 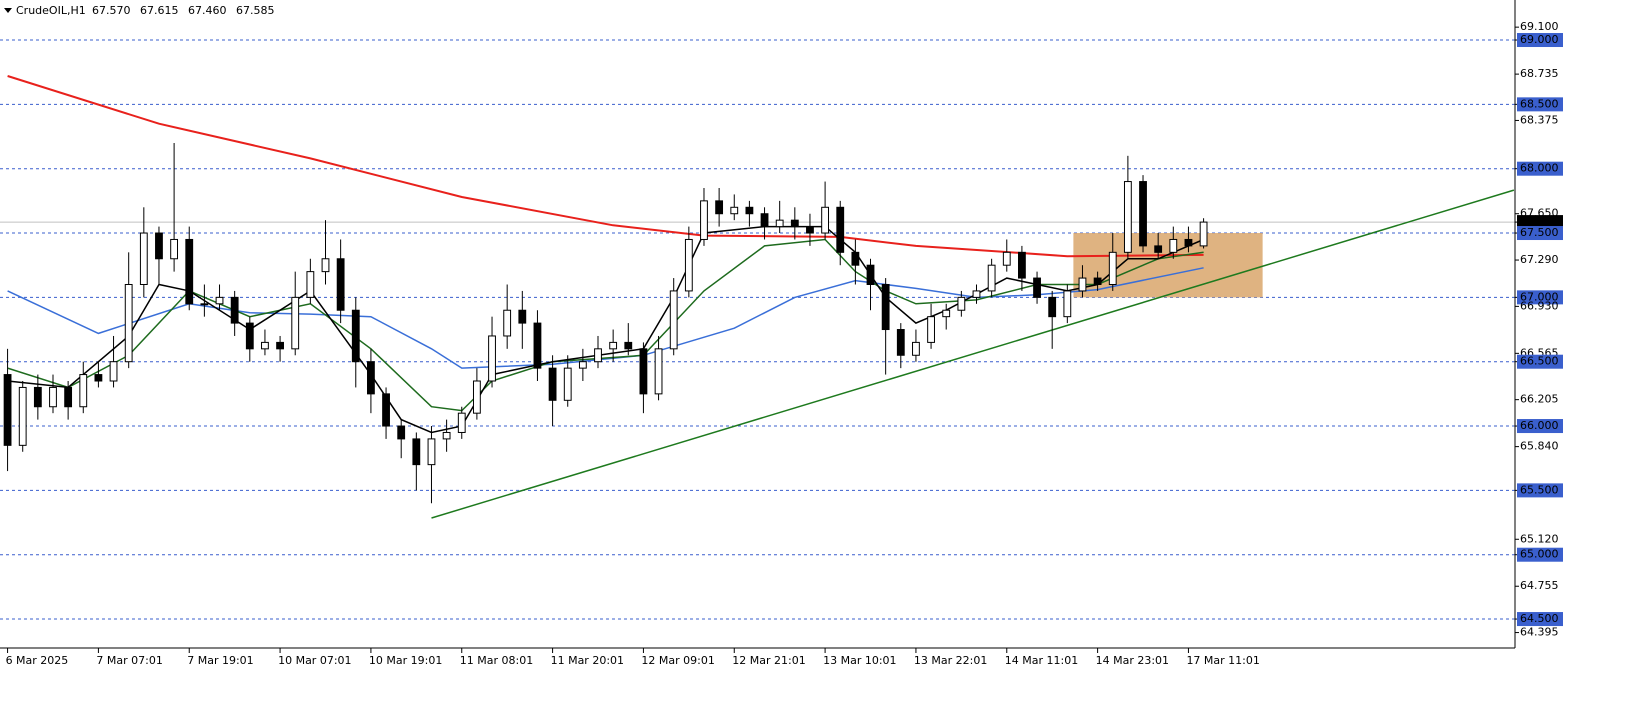 I want to click on y-tick-label: 65.000, so click(x=1539, y=554).